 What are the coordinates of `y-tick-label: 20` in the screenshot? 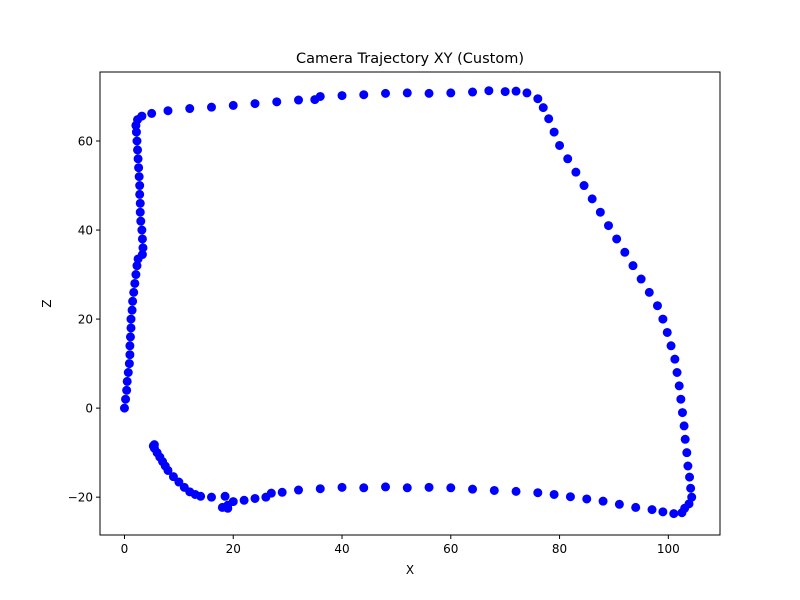 It's located at (85, 320).